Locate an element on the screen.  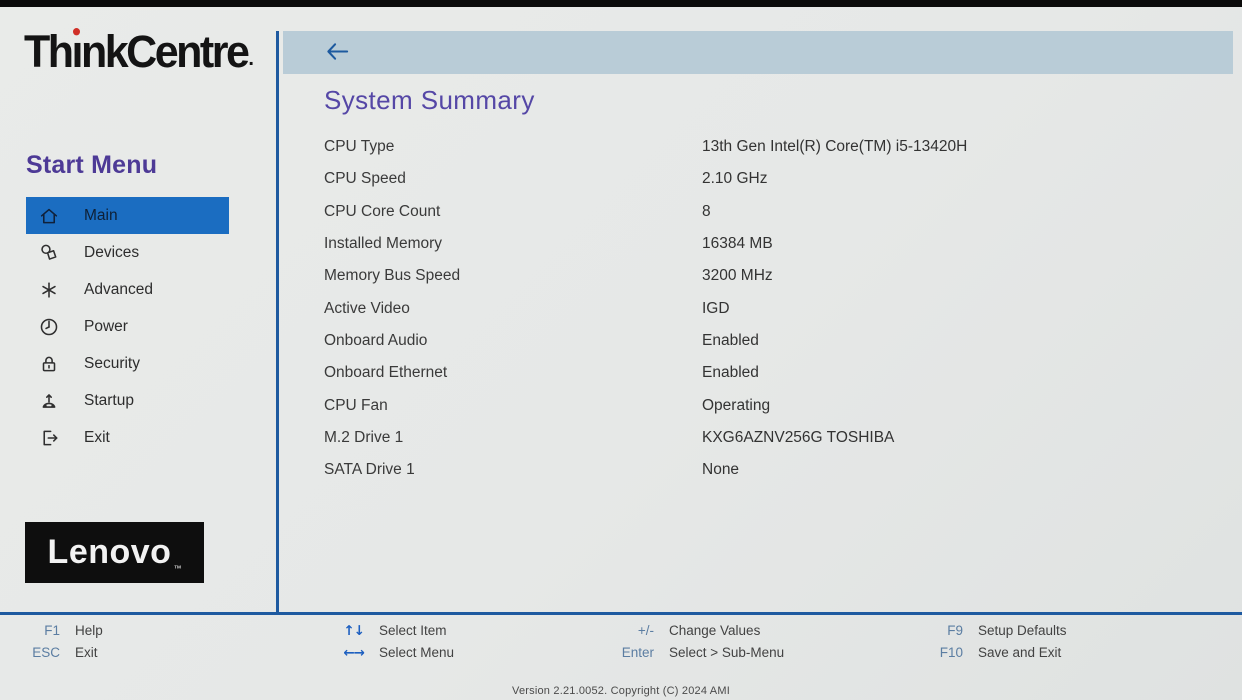
summary-row-label: Active Video is located at coordinates (367, 308).